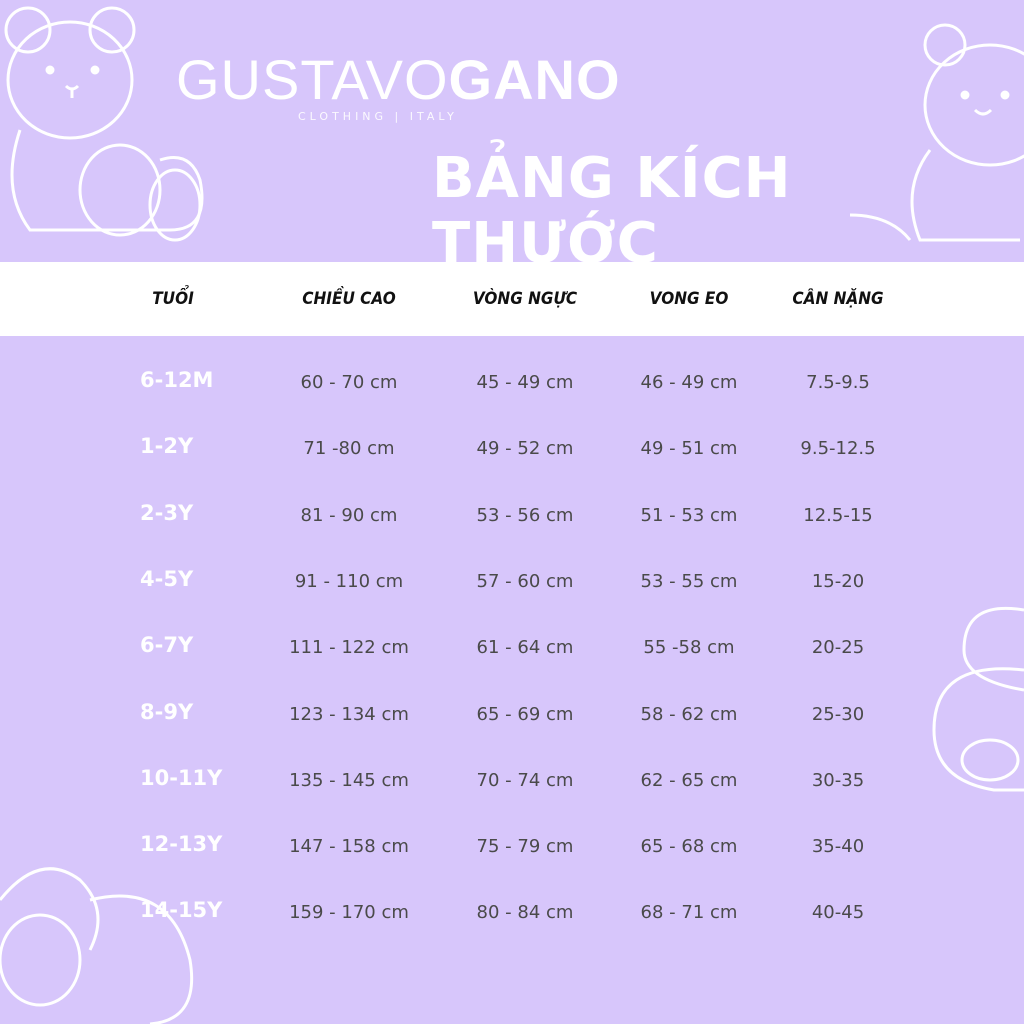  What do you see at coordinates (838, 714) in the screenshot?
I see `cell-weight: 25-30` at bounding box center [838, 714].